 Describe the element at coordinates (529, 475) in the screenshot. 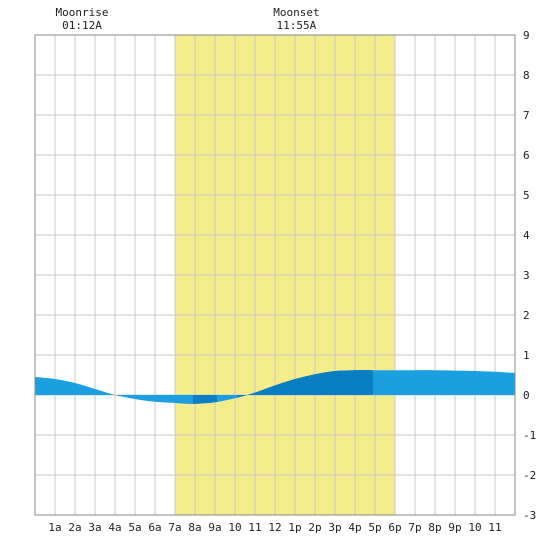

I see `y-tick-label: -2` at that location.